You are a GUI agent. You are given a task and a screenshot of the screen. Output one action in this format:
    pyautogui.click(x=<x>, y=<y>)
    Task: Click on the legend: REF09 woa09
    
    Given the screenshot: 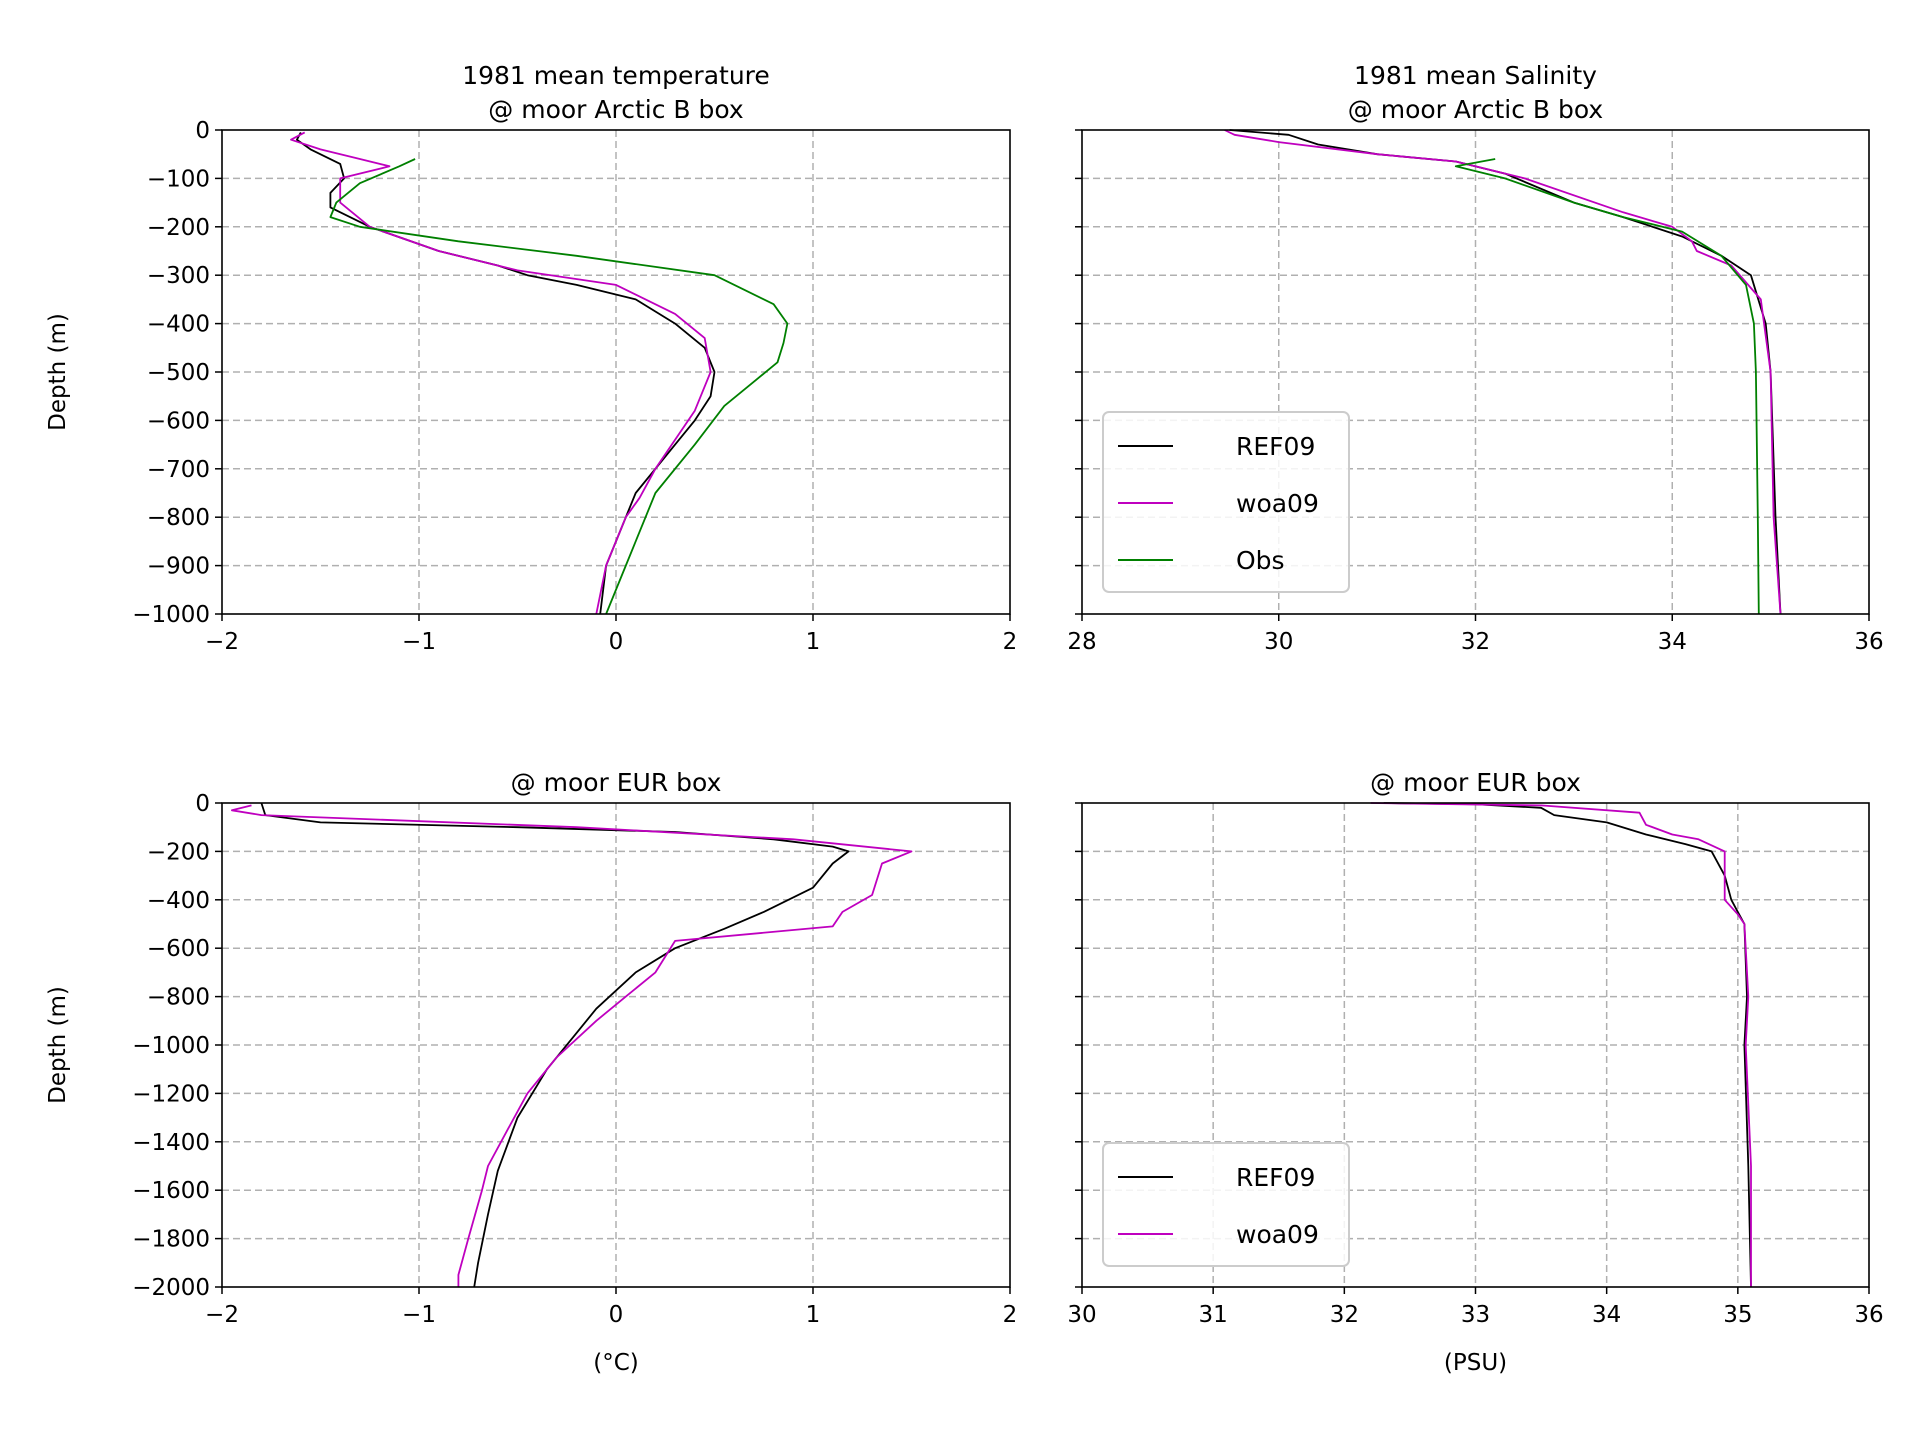 What is the action you would take?
    pyautogui.click(x=1226, y=1204)
    